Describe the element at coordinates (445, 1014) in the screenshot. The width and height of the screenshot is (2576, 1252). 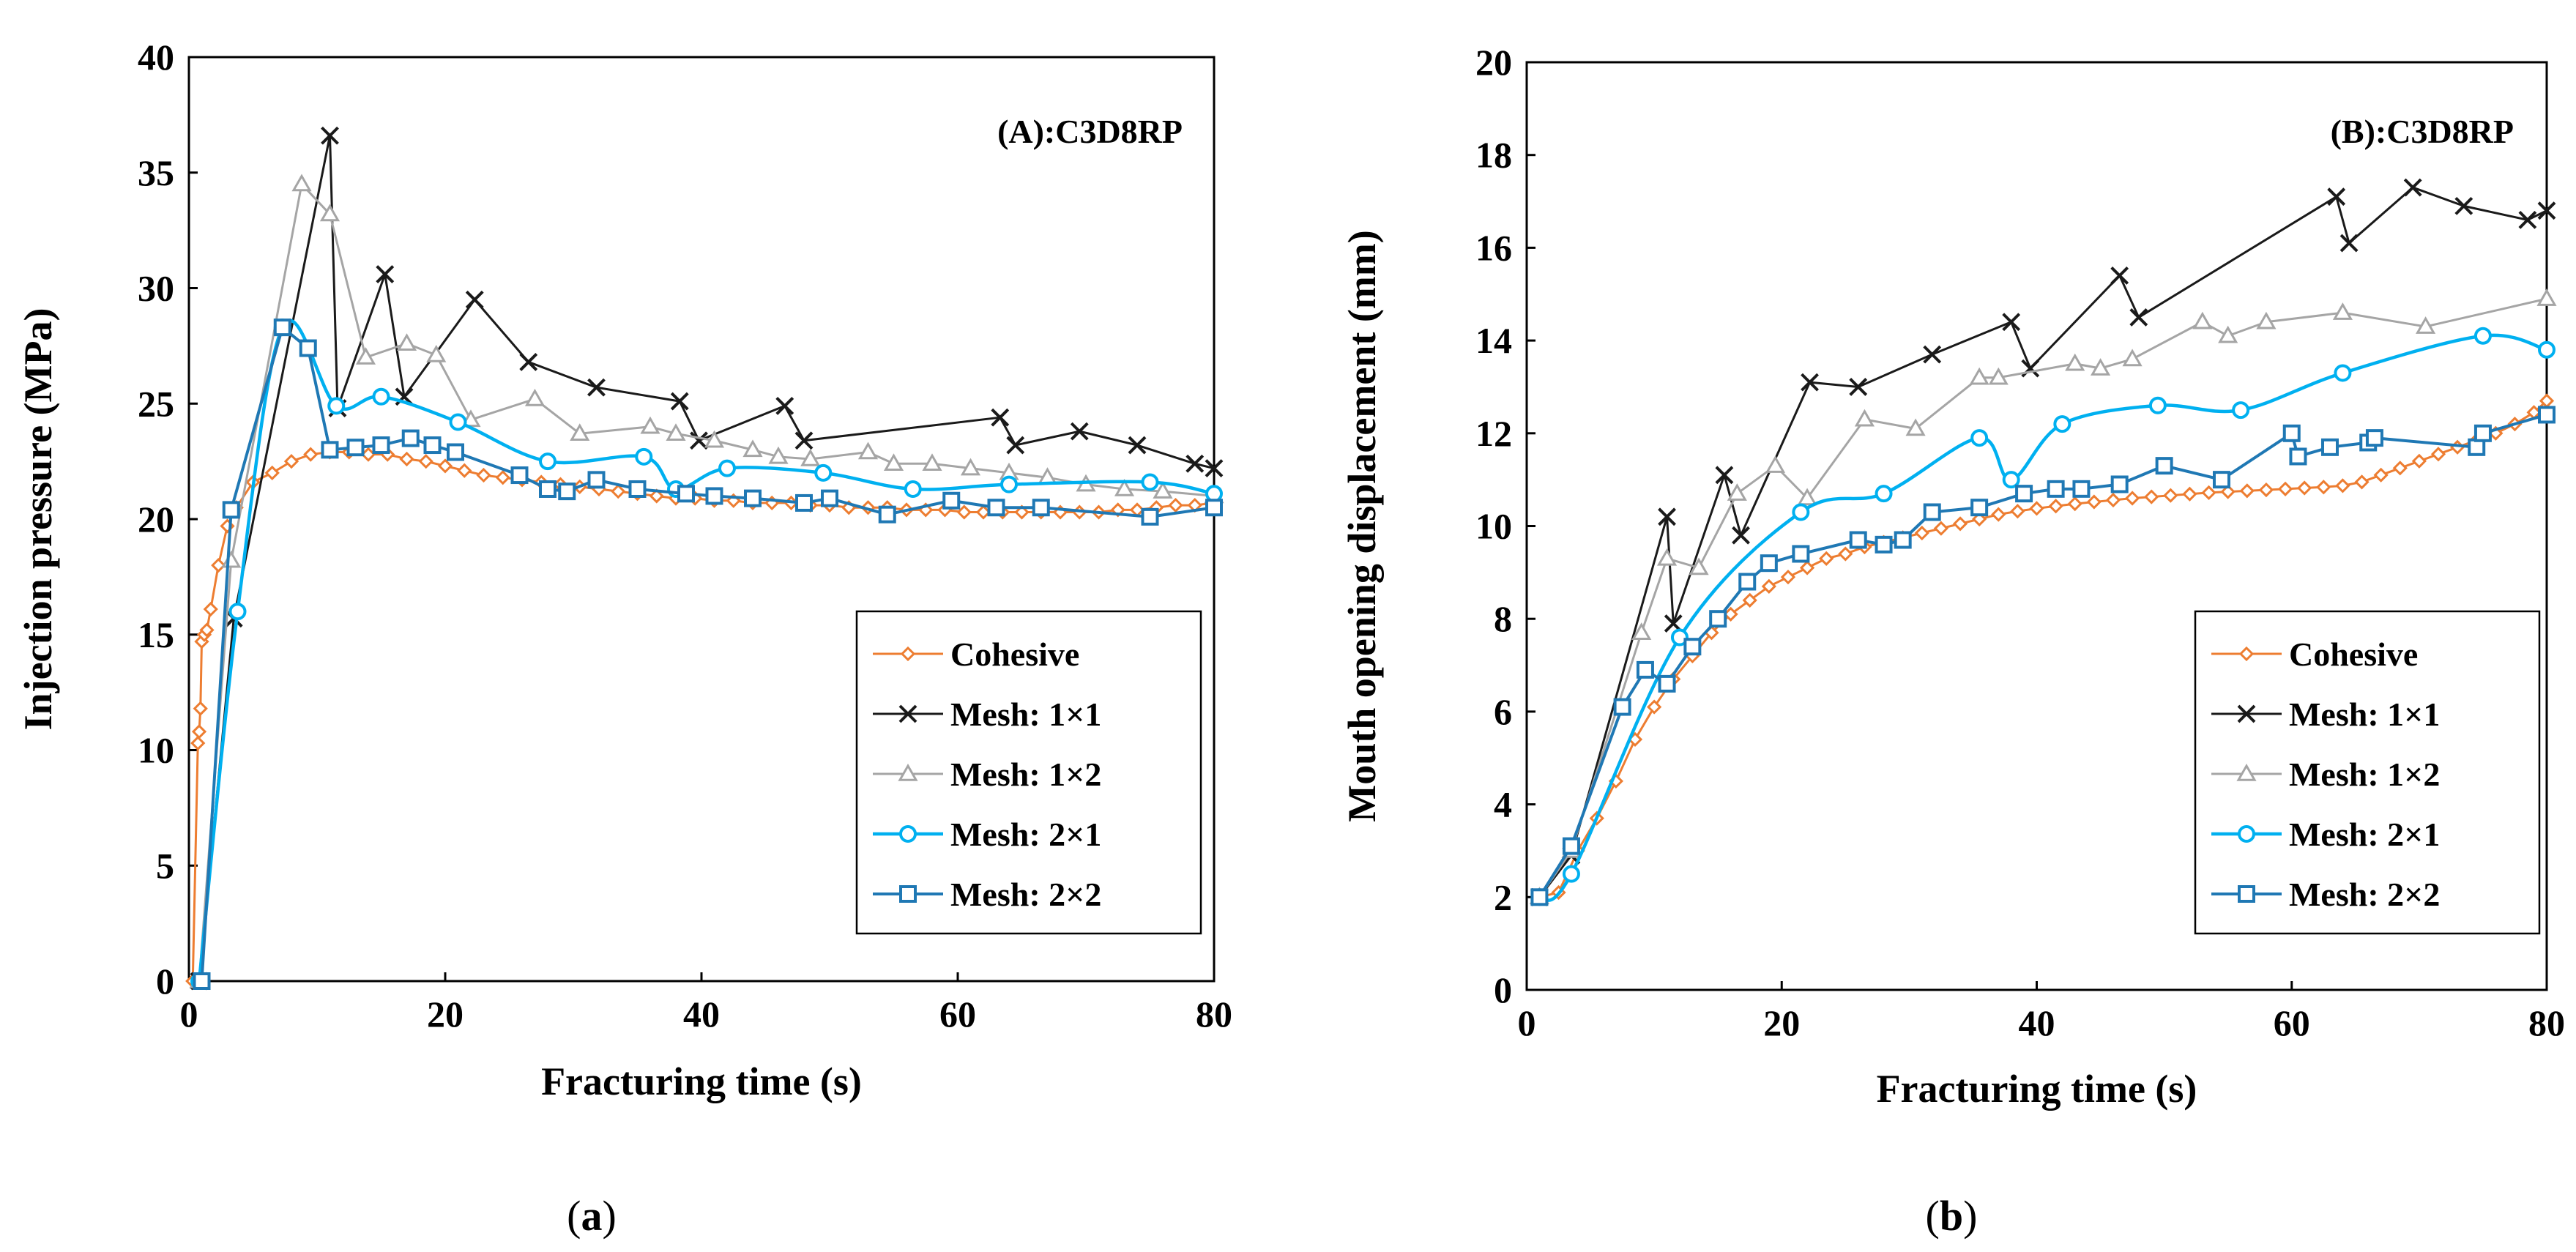
I see `x-tick-label-a: 20` at that location.